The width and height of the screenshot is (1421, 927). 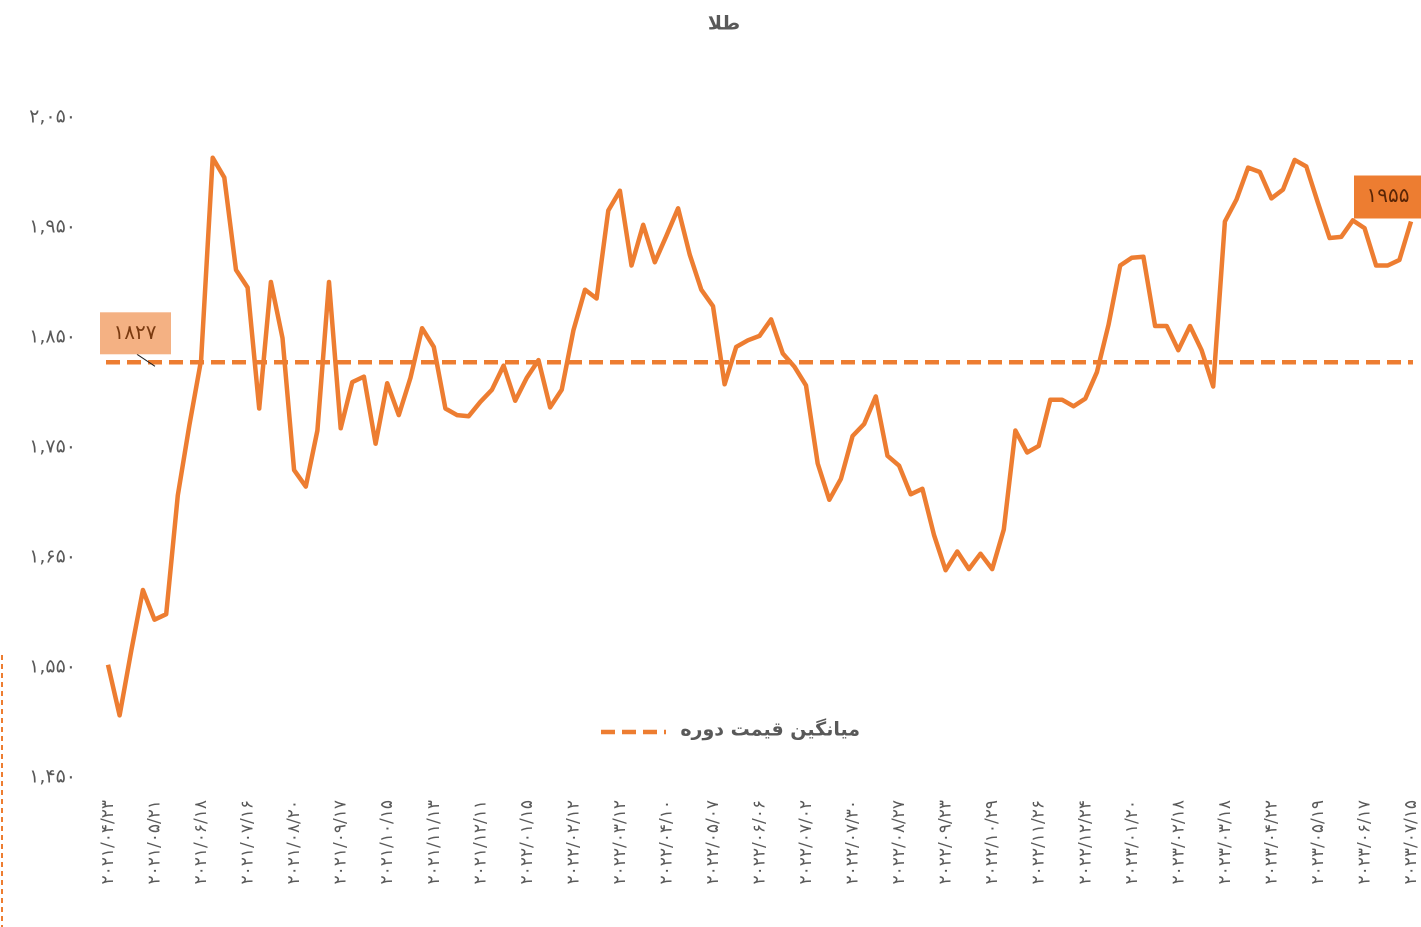 I want to click on x-tick-label: ۲۰۲۳/۰۳/۱۸, so click(x=1225, y=842).